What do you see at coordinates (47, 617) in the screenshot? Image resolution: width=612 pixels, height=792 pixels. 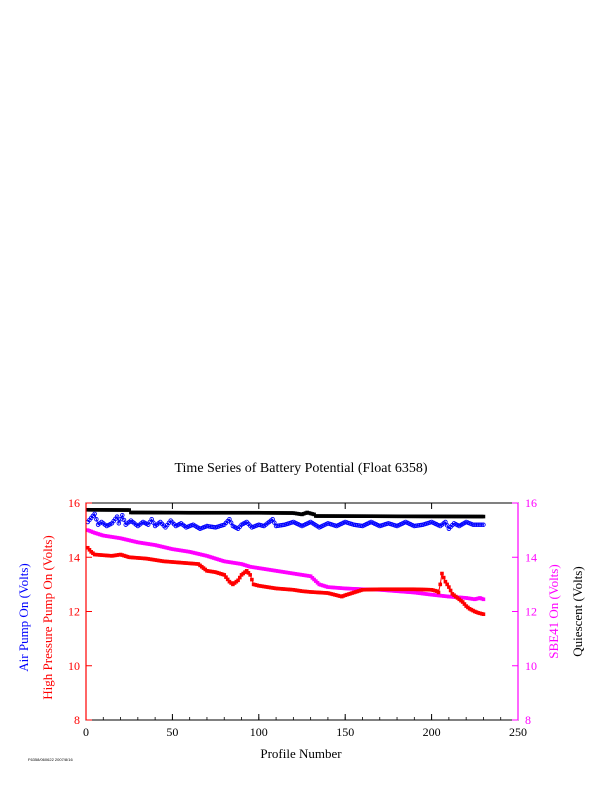 I see `left-axis-label: High Pressure Pump On (Volts)` at bounding box center [47, 617].